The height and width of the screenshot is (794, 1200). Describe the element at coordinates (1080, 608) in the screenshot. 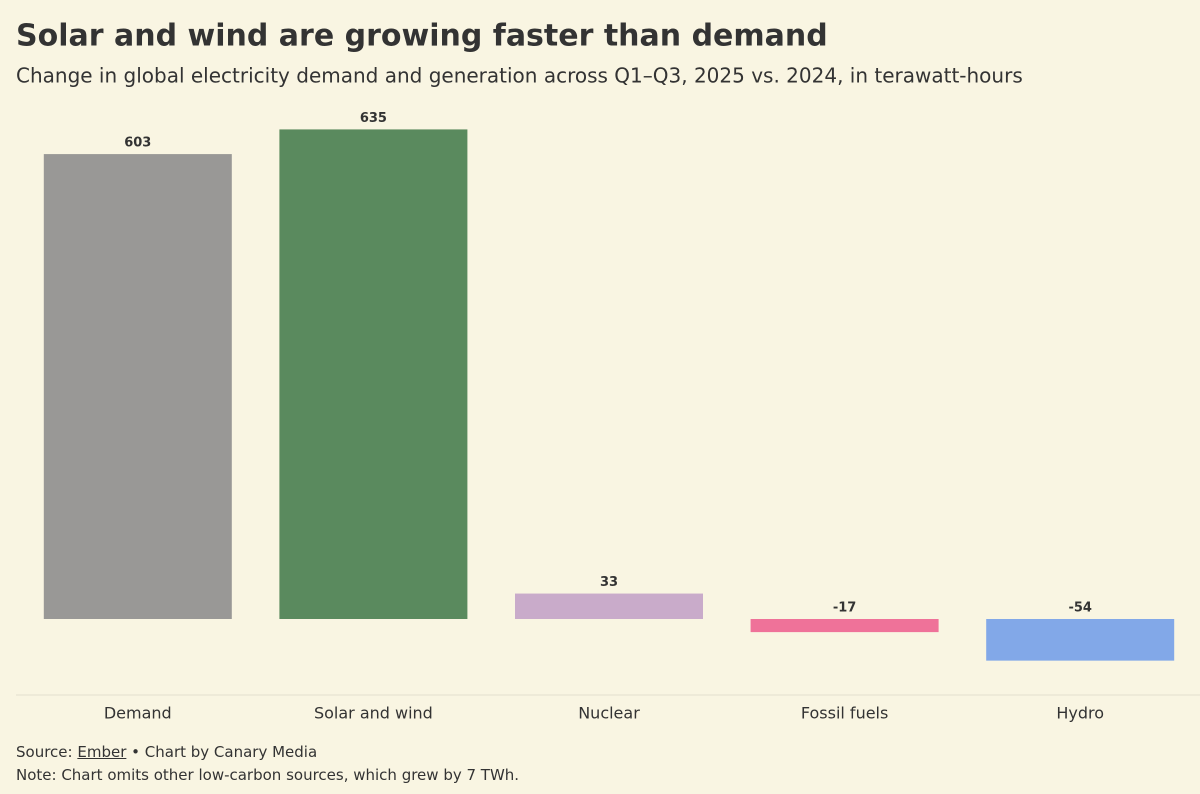

I see `value-label: -54` at that location.